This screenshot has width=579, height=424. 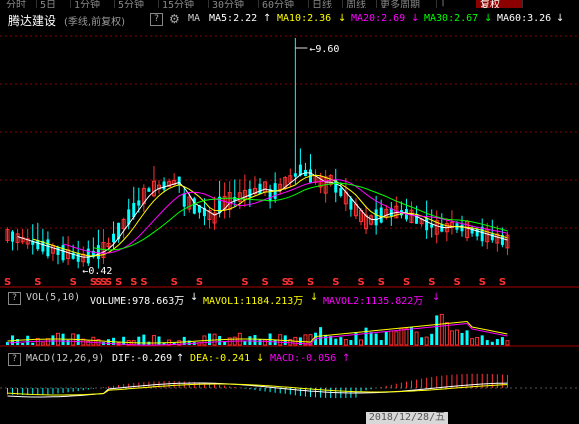 What do you see at coordinates (14, 359) in the screenshot?
I see `macd-help-button: ?` at bounding box center [14, 359].